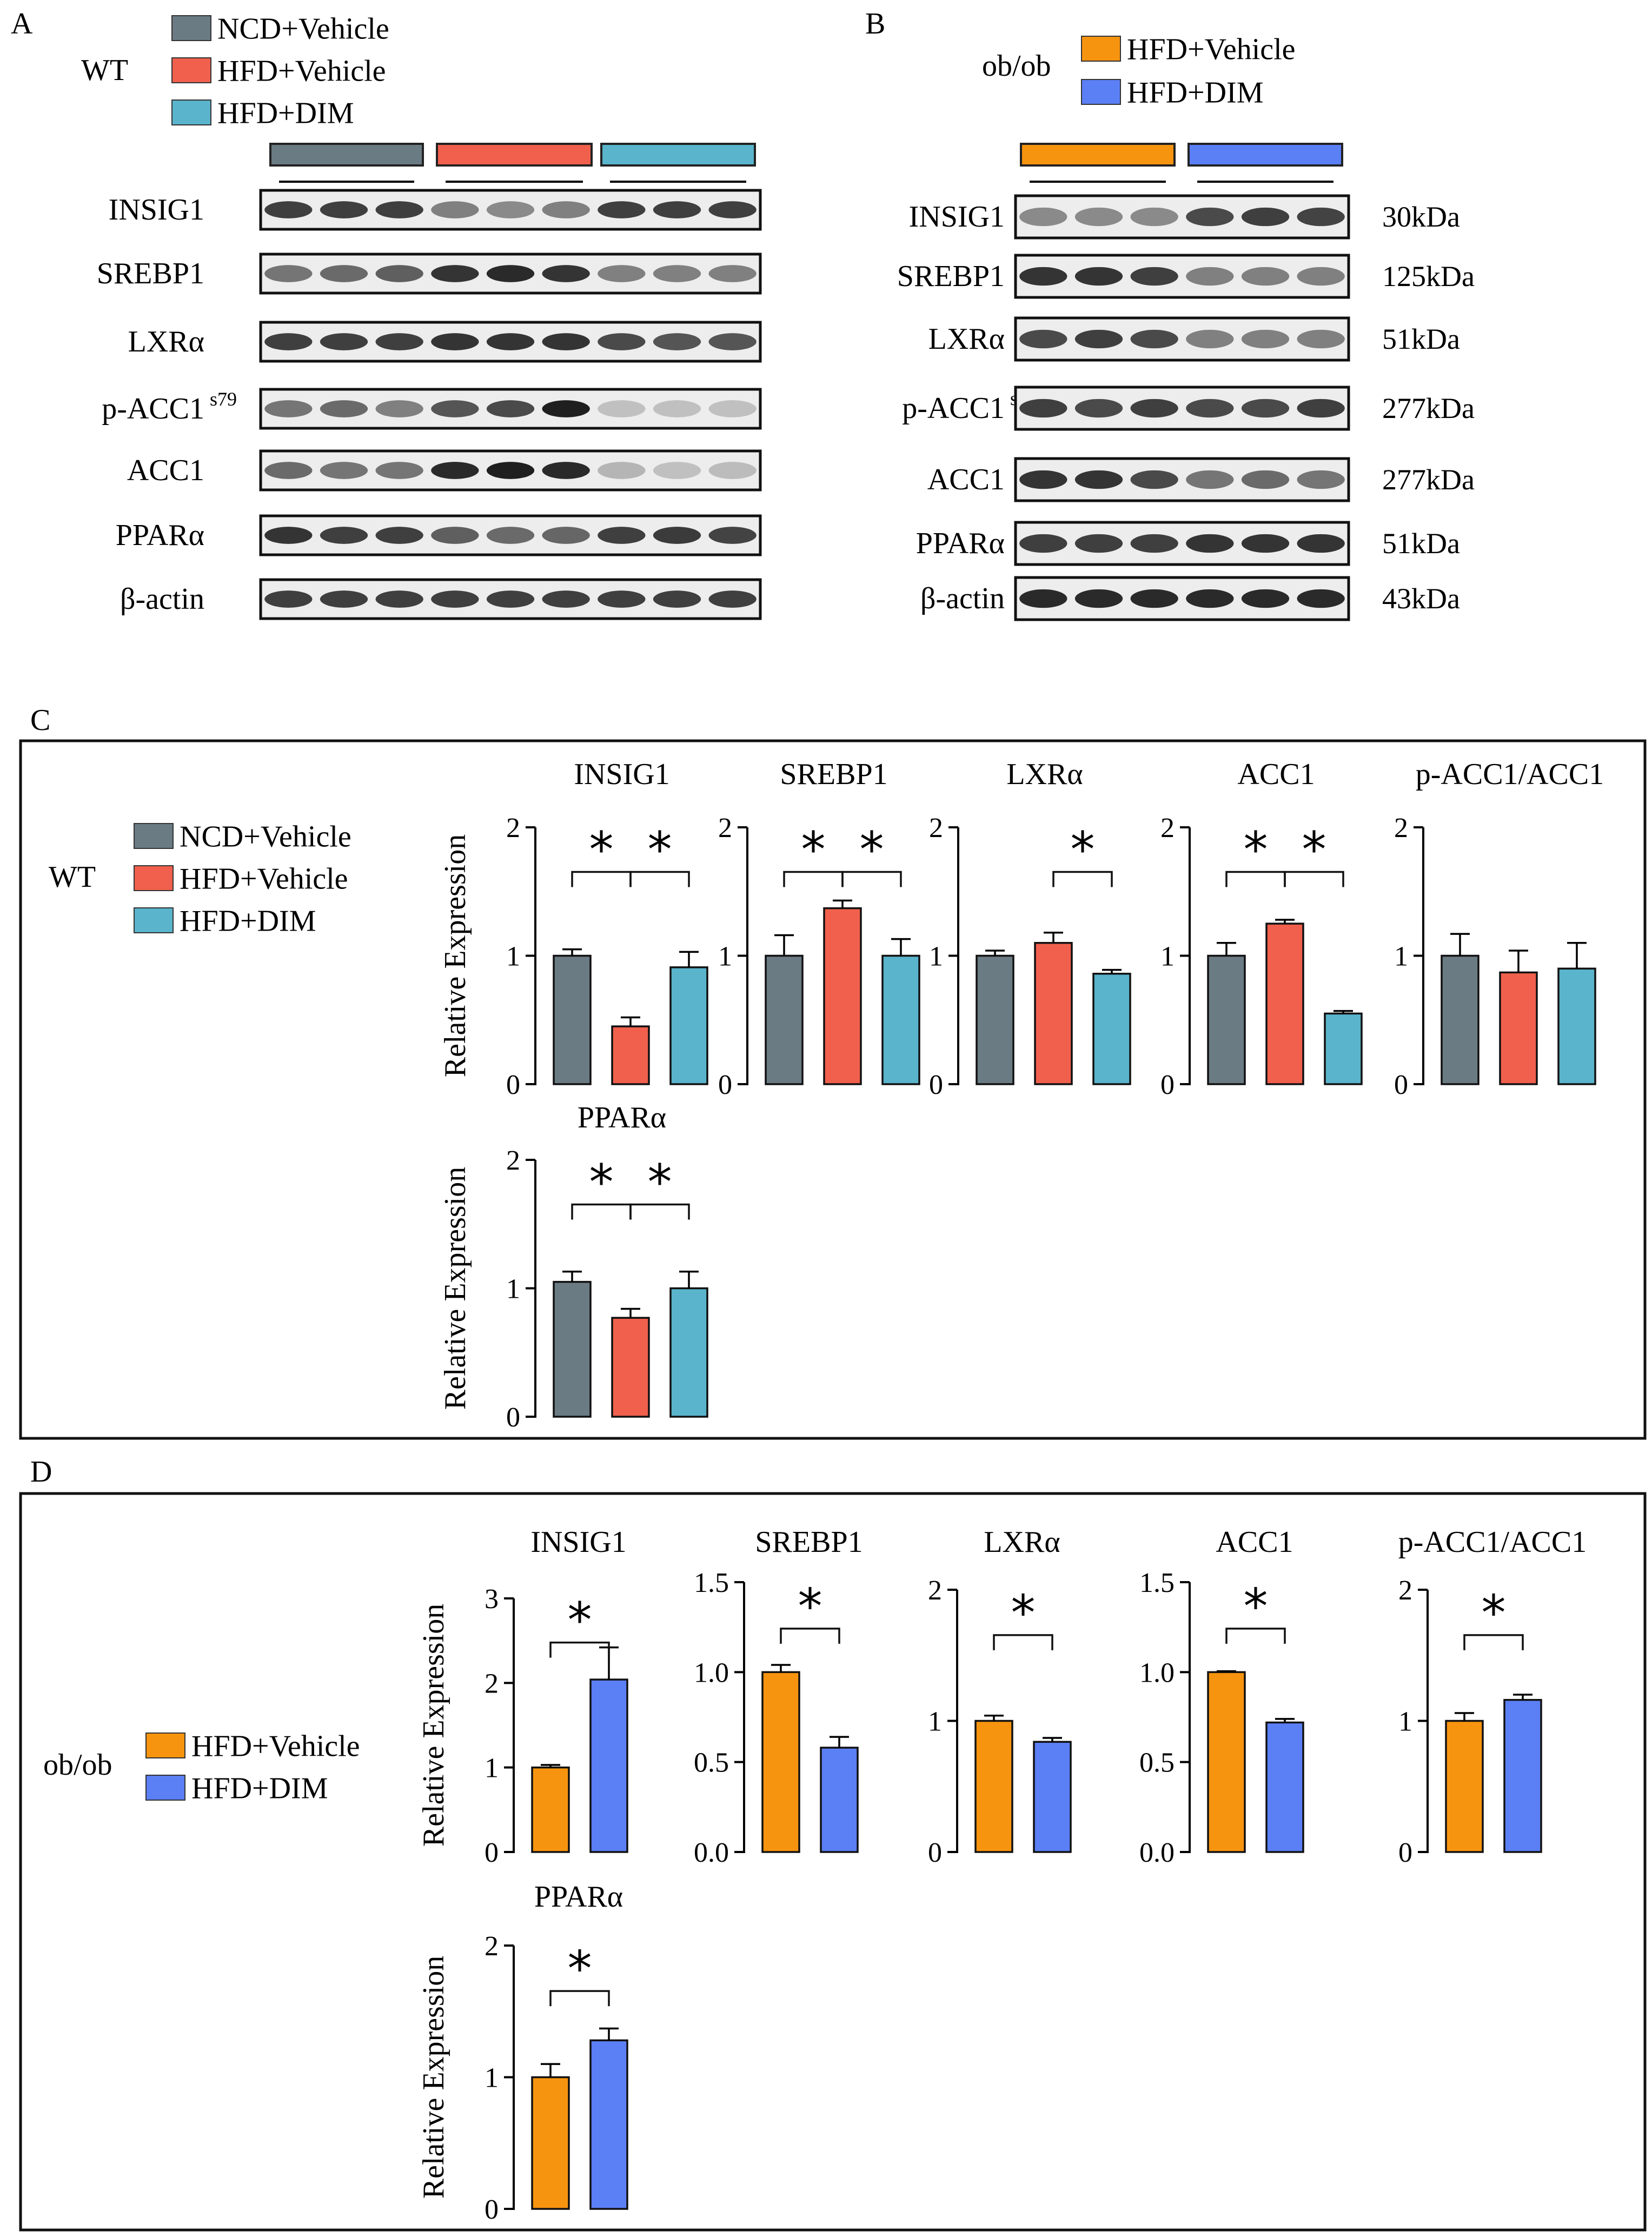 Image resolution: width=1652 pixels, height=2237 pixels. Describe the element at coordinates (778, 1696) in the screenshot. I see `chart-D-7: SREBP1 0.0 0.5 1.0 1.5 *` at that location.